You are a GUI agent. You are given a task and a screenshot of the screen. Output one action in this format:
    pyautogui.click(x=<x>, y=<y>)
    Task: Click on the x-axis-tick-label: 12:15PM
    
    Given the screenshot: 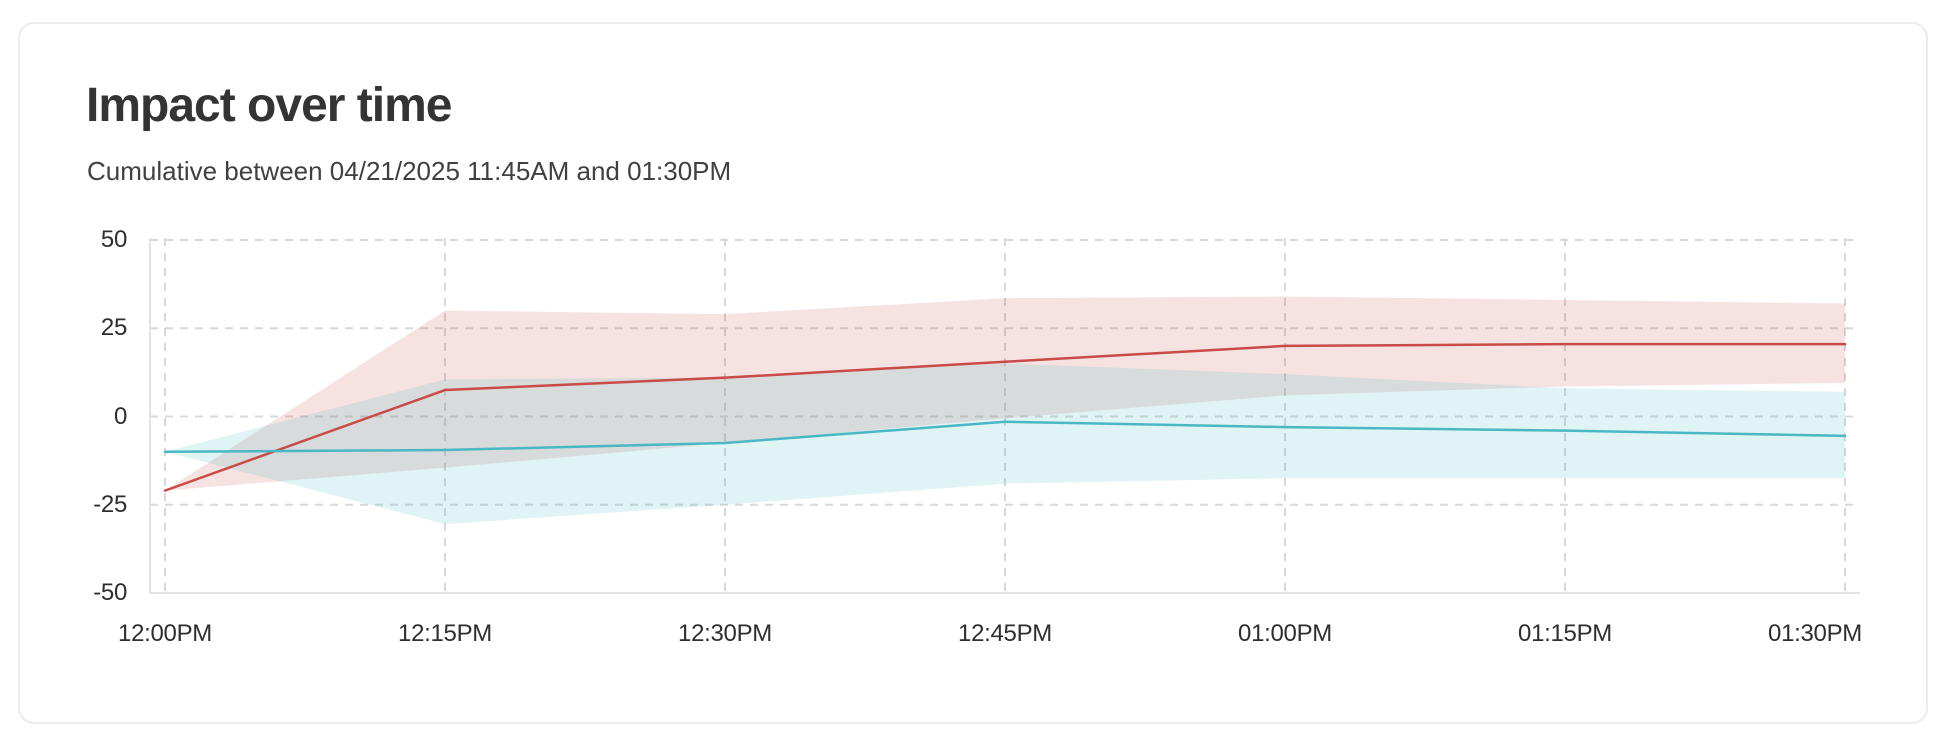 What is the action you would take?
    pyautogui.click(x=445, y=633)
    